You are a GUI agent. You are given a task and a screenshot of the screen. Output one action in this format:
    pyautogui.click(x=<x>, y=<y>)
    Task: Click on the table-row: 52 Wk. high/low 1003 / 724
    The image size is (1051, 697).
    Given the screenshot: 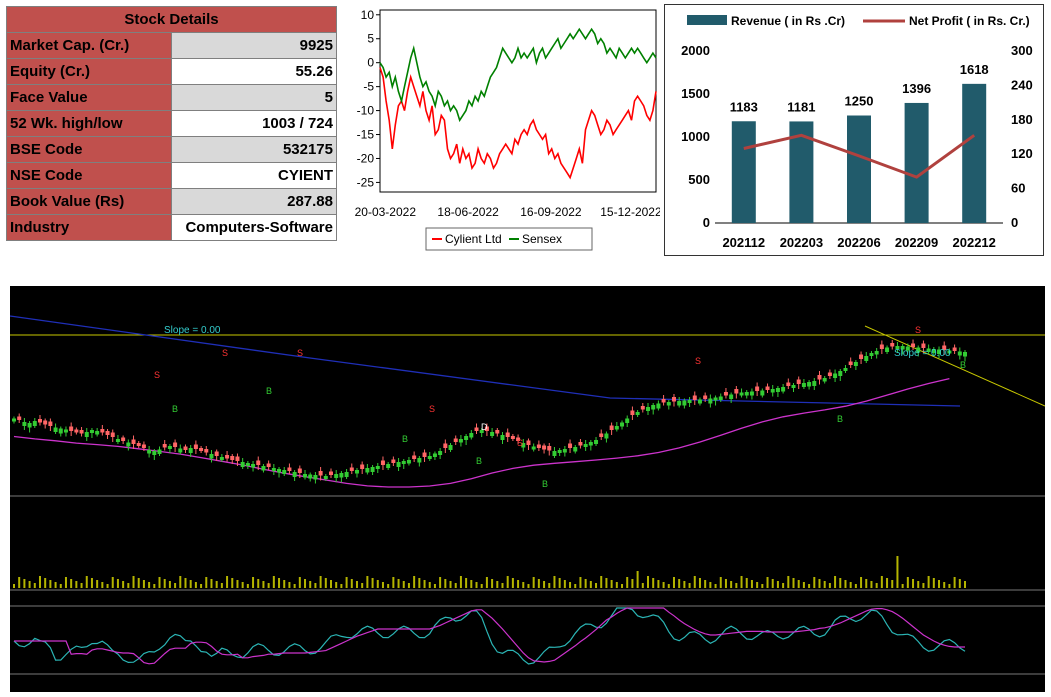 What is the action you would take?
    pyautogui.click(x=171, y=123)
    